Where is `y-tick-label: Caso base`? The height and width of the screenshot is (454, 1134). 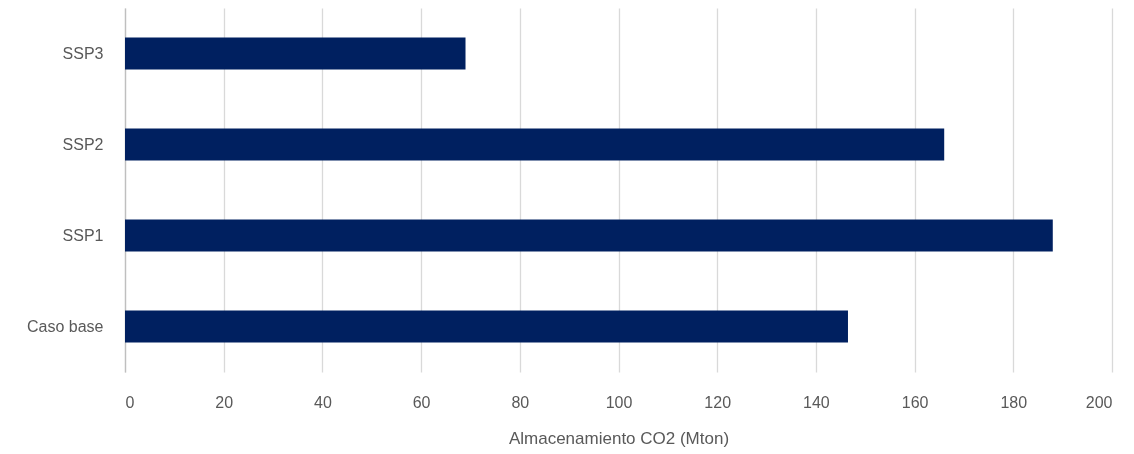 y-tick-label: Caso base is located at coordinates (65, 326).